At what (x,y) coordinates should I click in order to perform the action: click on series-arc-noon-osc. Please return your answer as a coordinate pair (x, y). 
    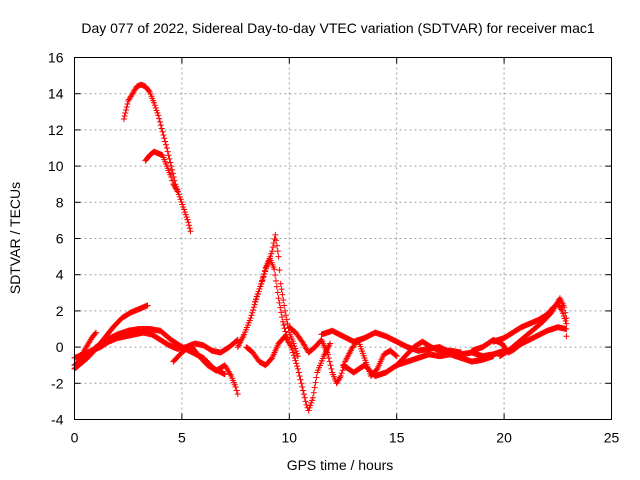
    Looking at the image, I should click on (343, 355).